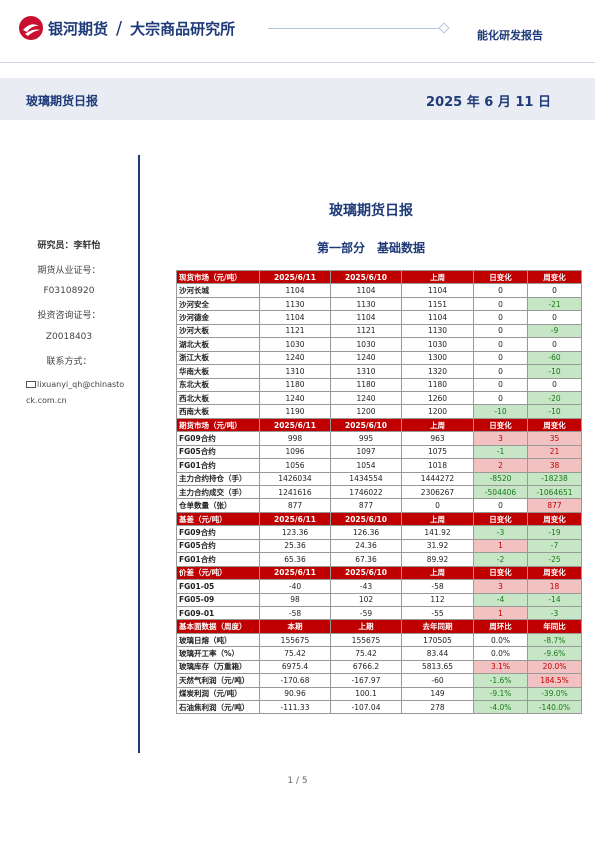  Describe the element at coordinates (510, 35) in the screenshot. I see `report-type: 能化研发报告` at that location.